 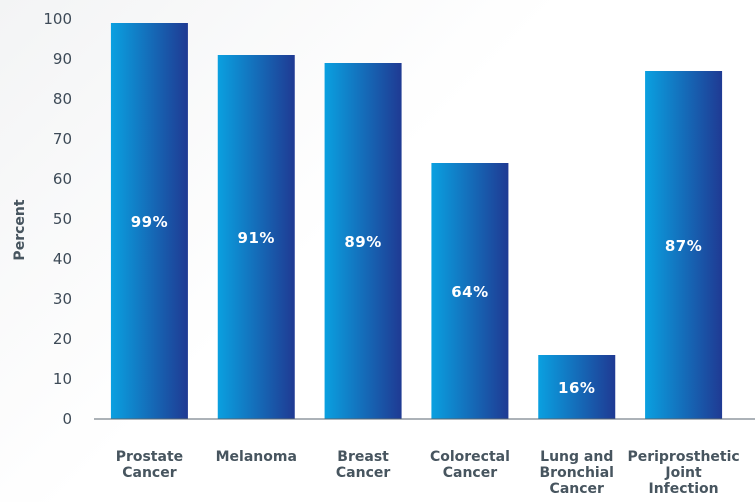 I want to click on bar-value-label: 64%, so click(x=469, y=292).